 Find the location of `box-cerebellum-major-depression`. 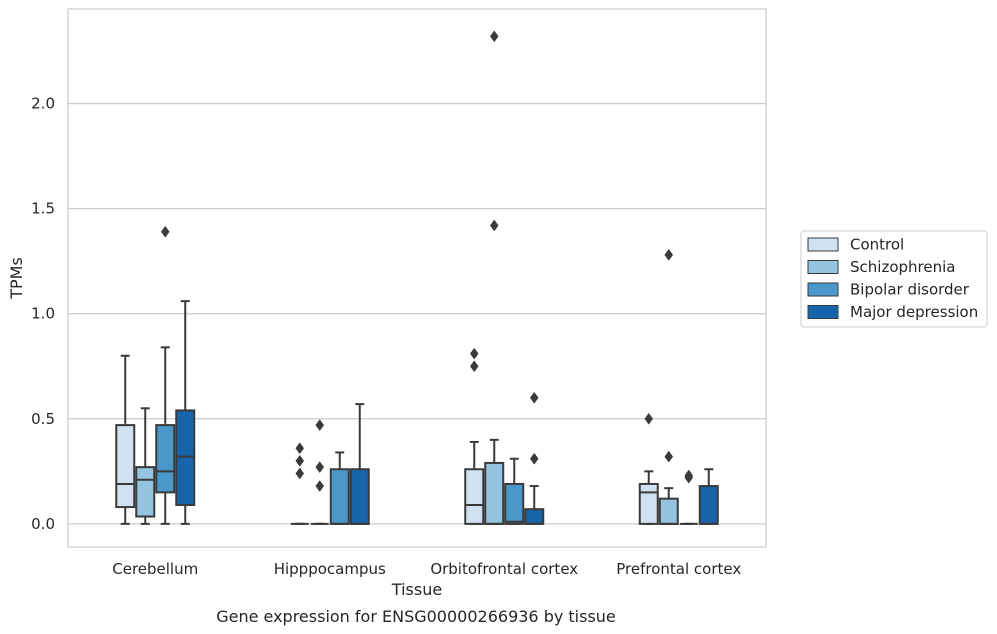

box-cerebellum-major-depression is located at coordinates (185, 412).